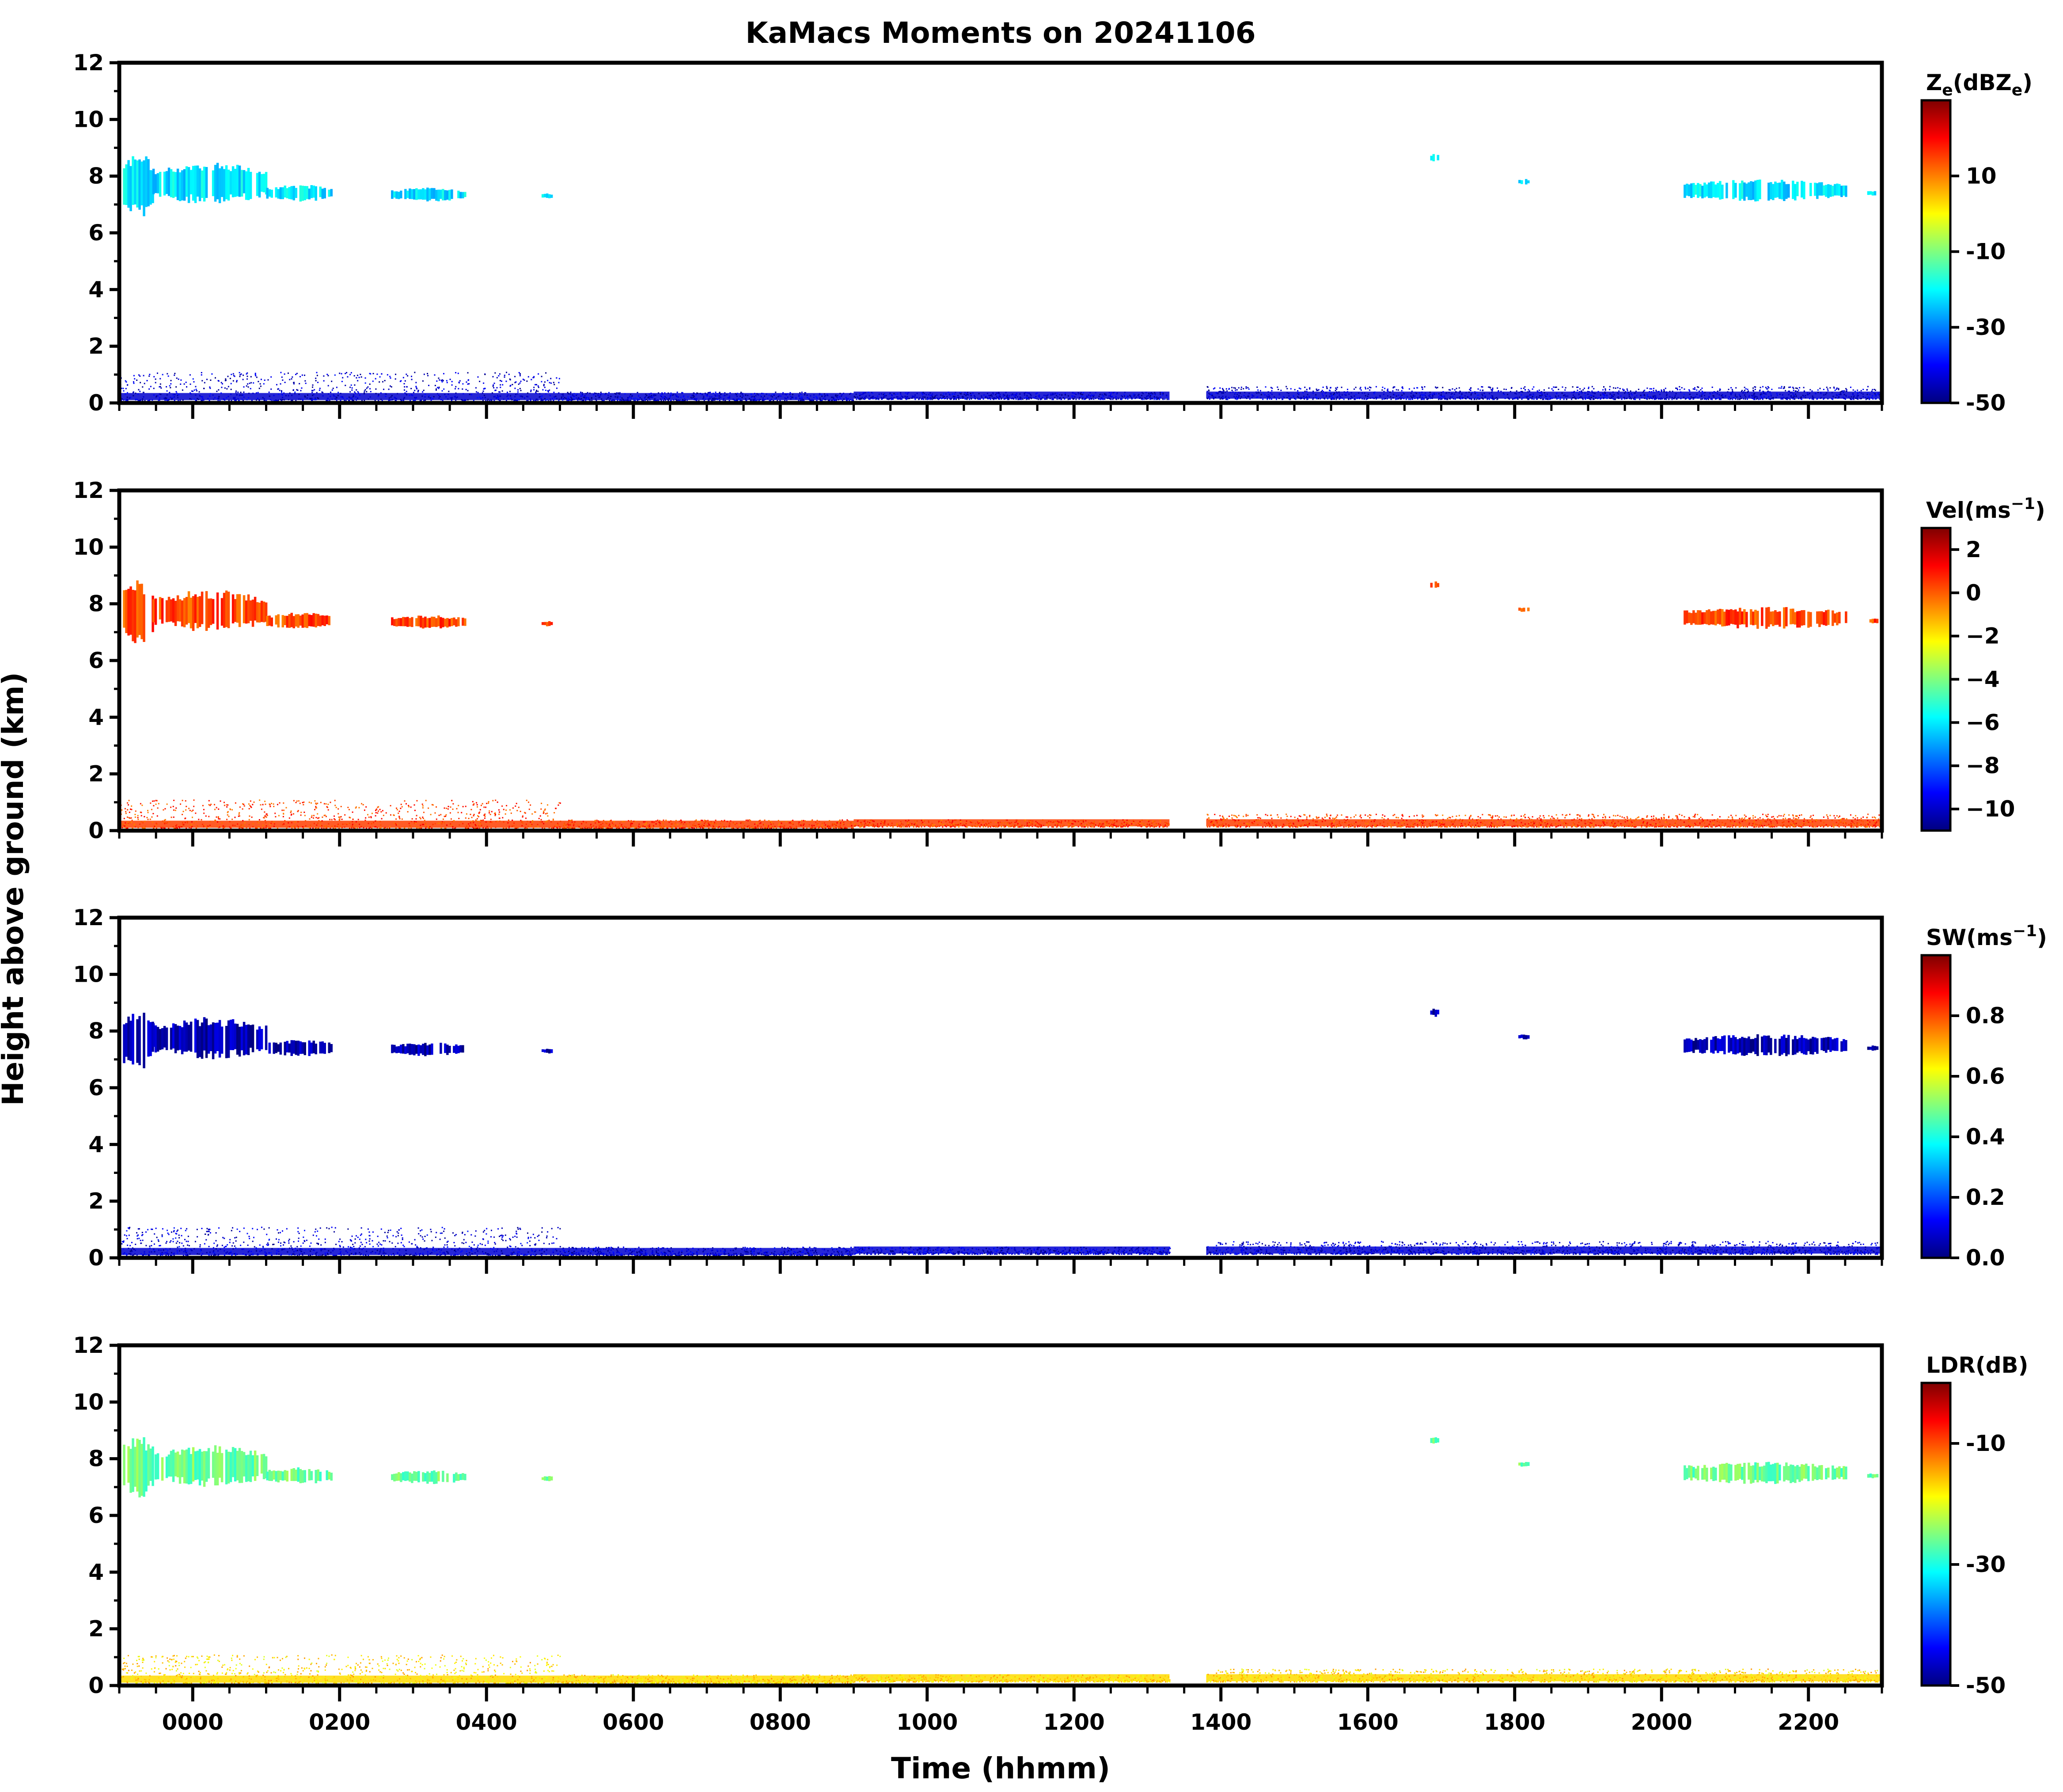 The width and height of the screenshot is (2063, 1792). What do you see at coordinates (1948, 90) in the screenshot?
I see `colorbar-label-sub: e` at bounding box center [1948, 90].